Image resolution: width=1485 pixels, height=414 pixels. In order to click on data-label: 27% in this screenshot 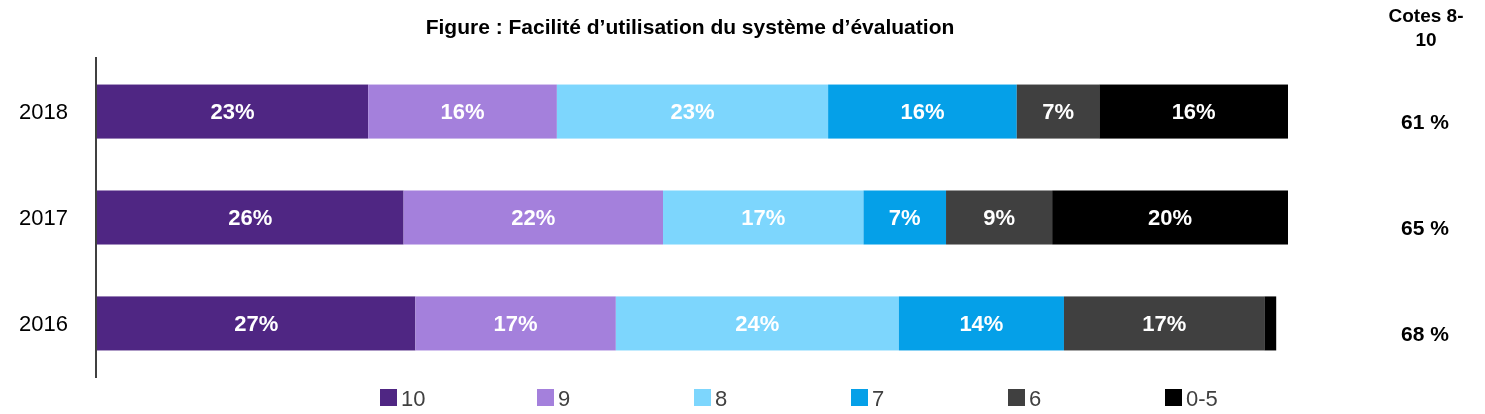, I will do `click(256, 324)`.